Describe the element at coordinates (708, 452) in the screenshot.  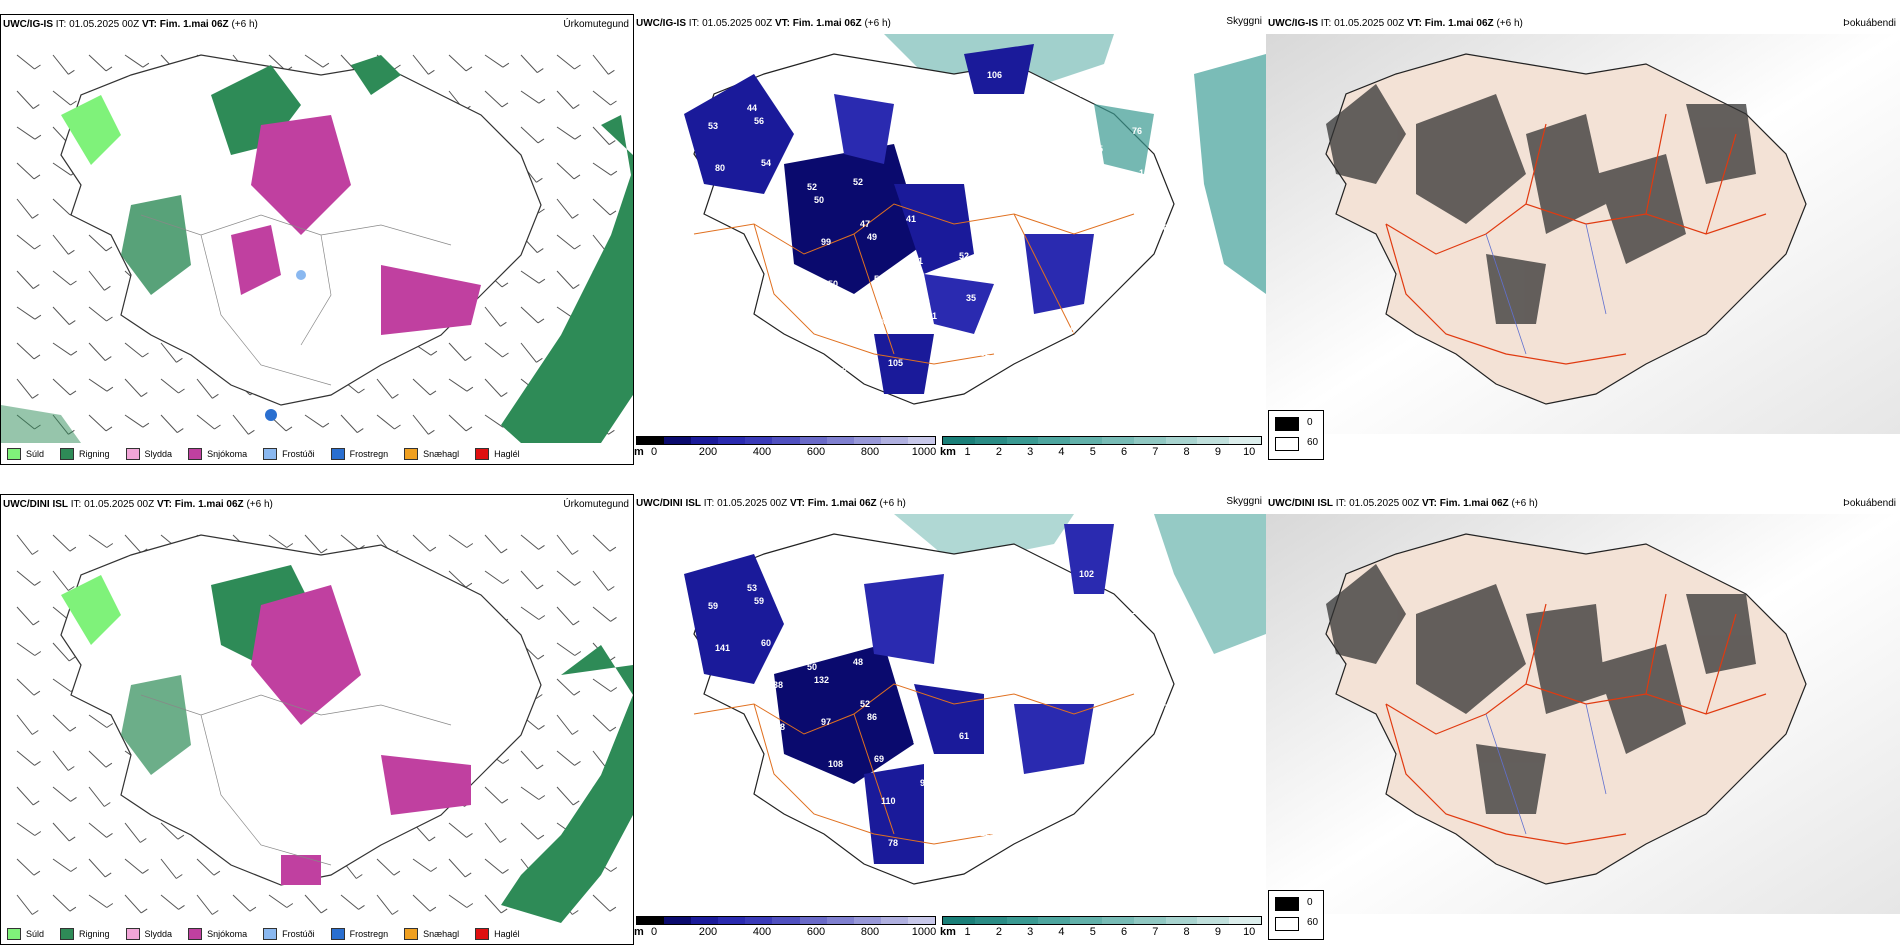
I see `colorbar-tick: 200` at that location.